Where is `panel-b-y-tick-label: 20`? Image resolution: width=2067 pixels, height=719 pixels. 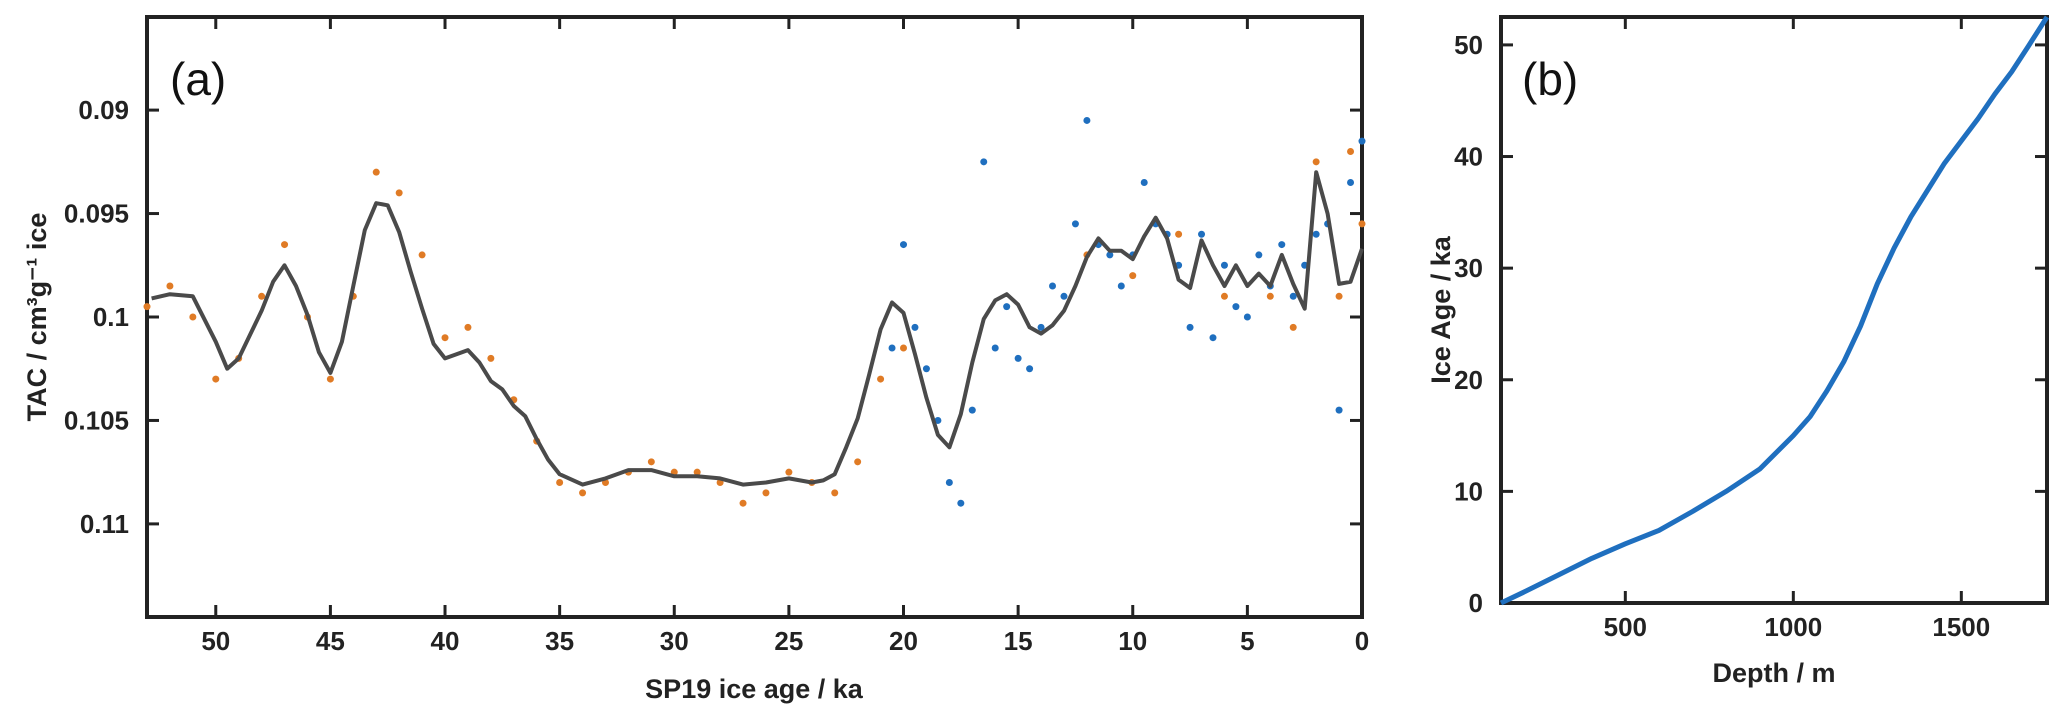
panel-b-y-tick-label: 20 is located at coordinates (1468, 380).